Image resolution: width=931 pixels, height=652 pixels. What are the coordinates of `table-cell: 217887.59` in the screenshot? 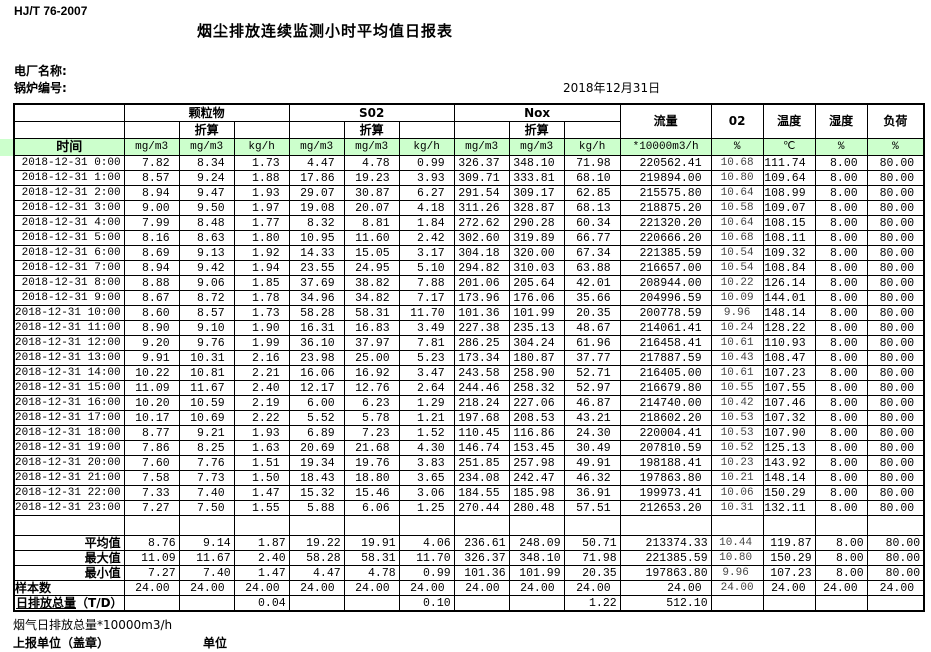 It's located at (665, 358).